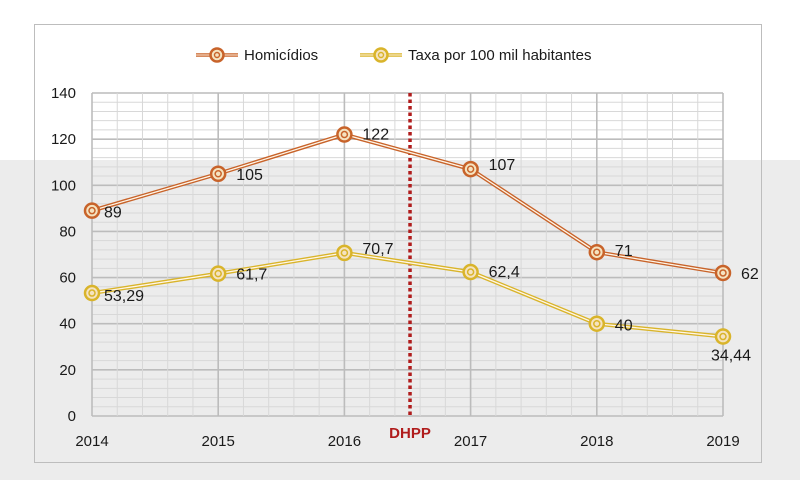 This screenshot has height=480, width=800. Describe the element at coordinates (410, 267) in the screenshot. I see `annotation-layer: DHPP` at that location.